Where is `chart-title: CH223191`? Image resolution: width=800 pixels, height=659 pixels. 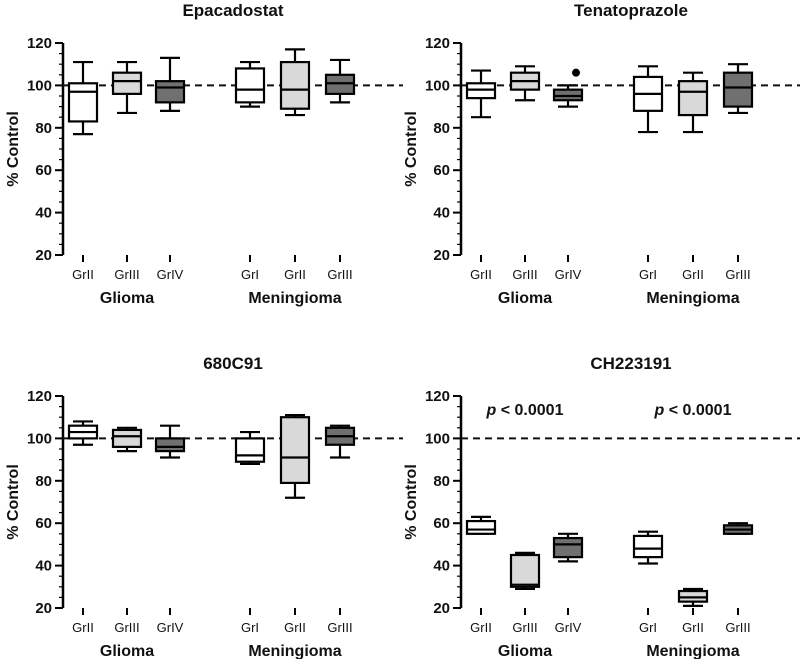 chart-title: CH223191 is located at coordinates (630, 363).